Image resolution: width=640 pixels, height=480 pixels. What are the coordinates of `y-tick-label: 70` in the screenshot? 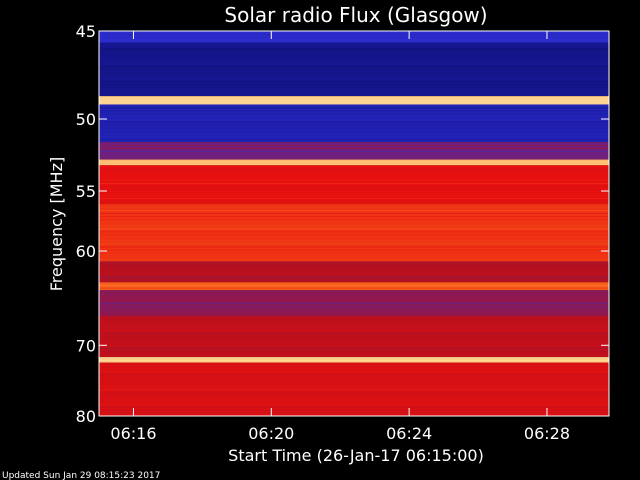 It's located at (86, 345).